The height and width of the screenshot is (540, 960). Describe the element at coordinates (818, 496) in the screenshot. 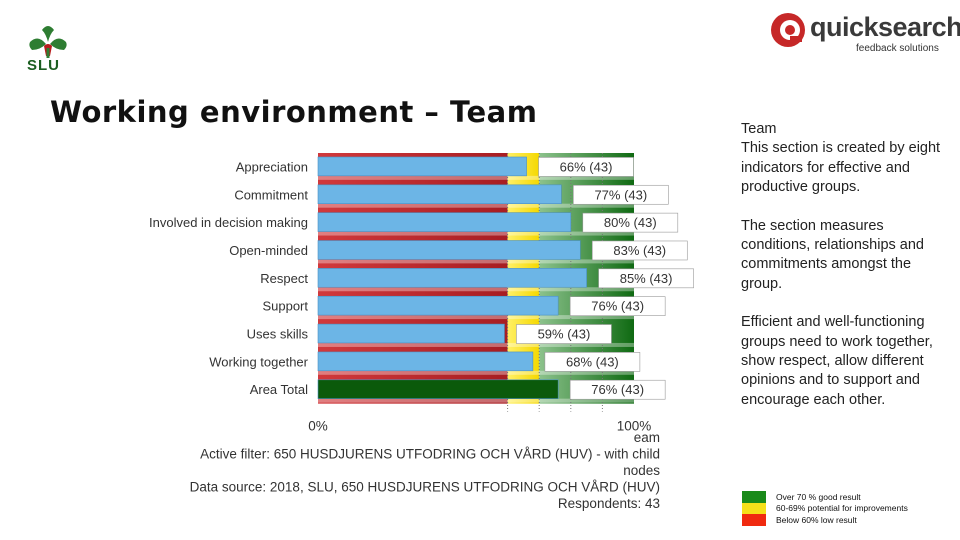

I see `legend-label: Over 70 % good result` at that location.